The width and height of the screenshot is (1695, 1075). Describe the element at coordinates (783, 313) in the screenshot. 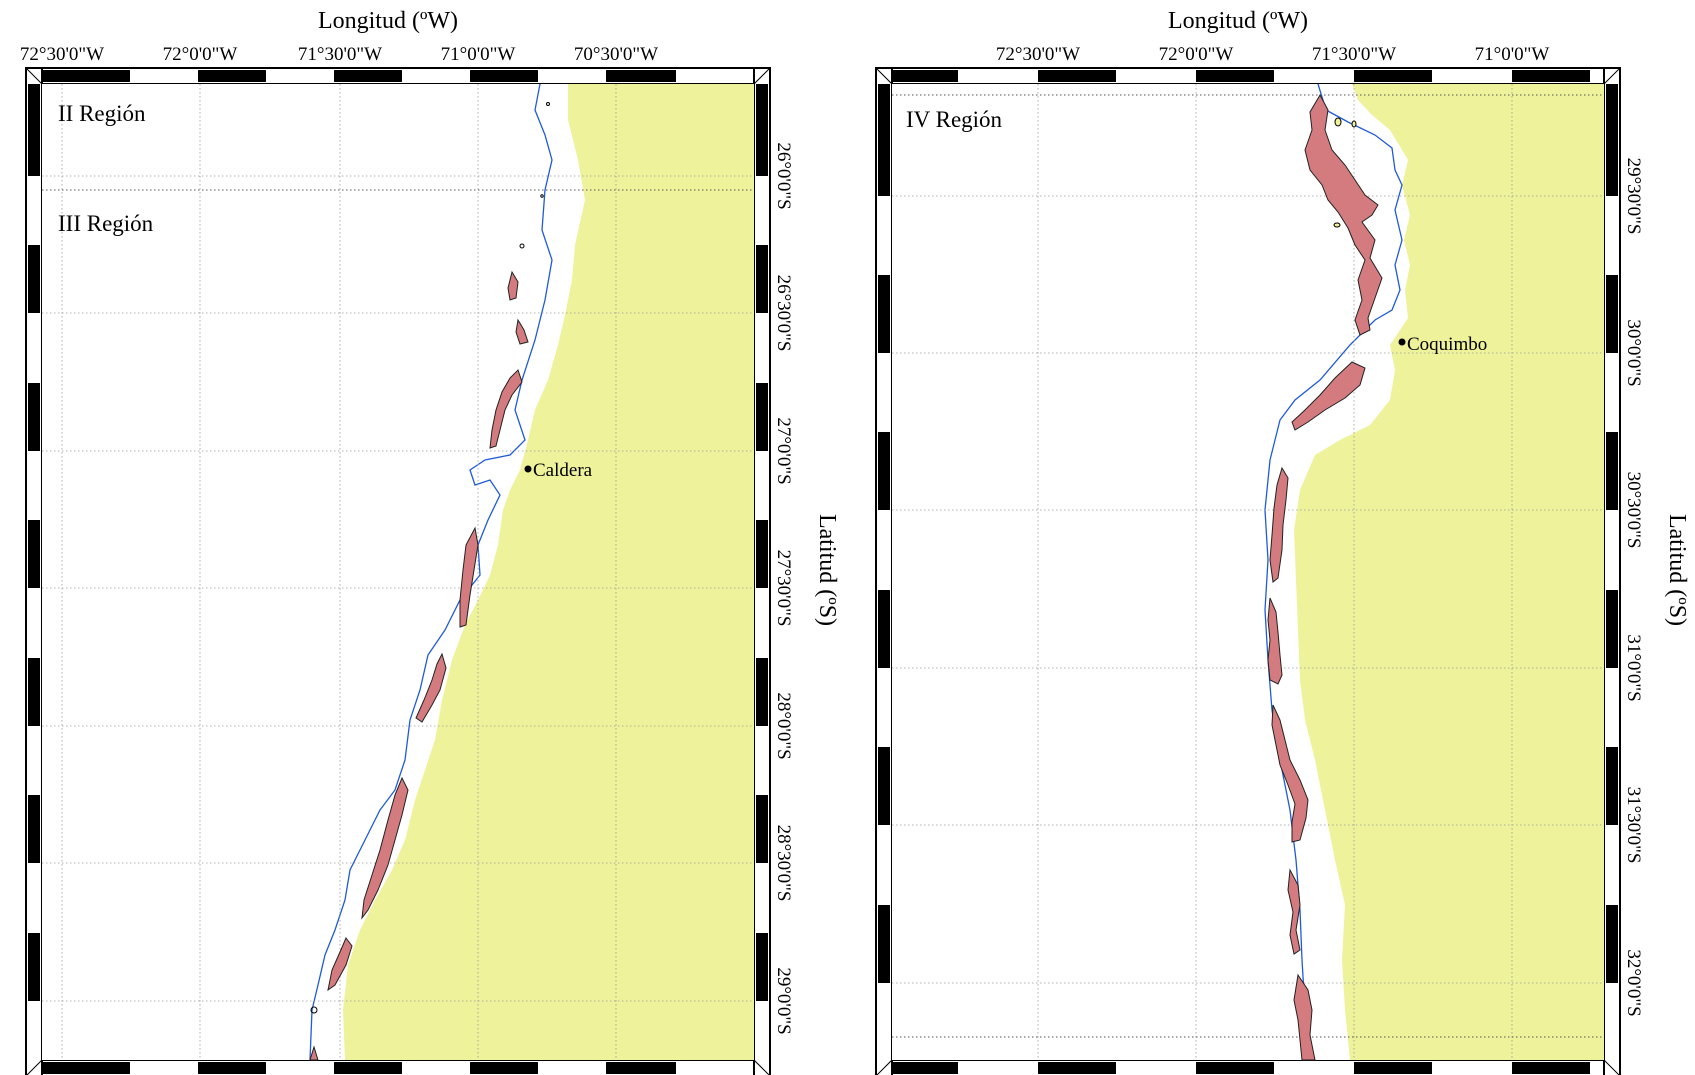

I see `lat-tick: 26°30'0"S` at that location.